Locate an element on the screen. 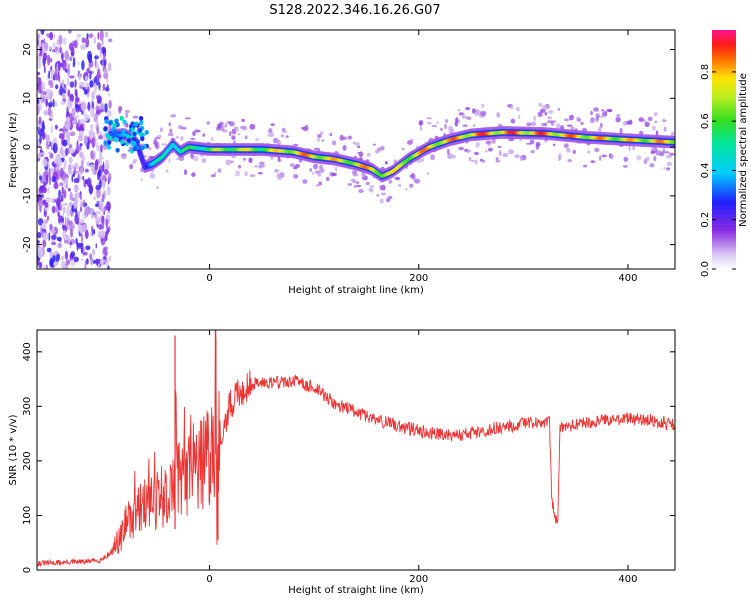 This screenshot has height=600, width=750. colorbar-tick-label: 0.8 is located at coordinates (705, 72).